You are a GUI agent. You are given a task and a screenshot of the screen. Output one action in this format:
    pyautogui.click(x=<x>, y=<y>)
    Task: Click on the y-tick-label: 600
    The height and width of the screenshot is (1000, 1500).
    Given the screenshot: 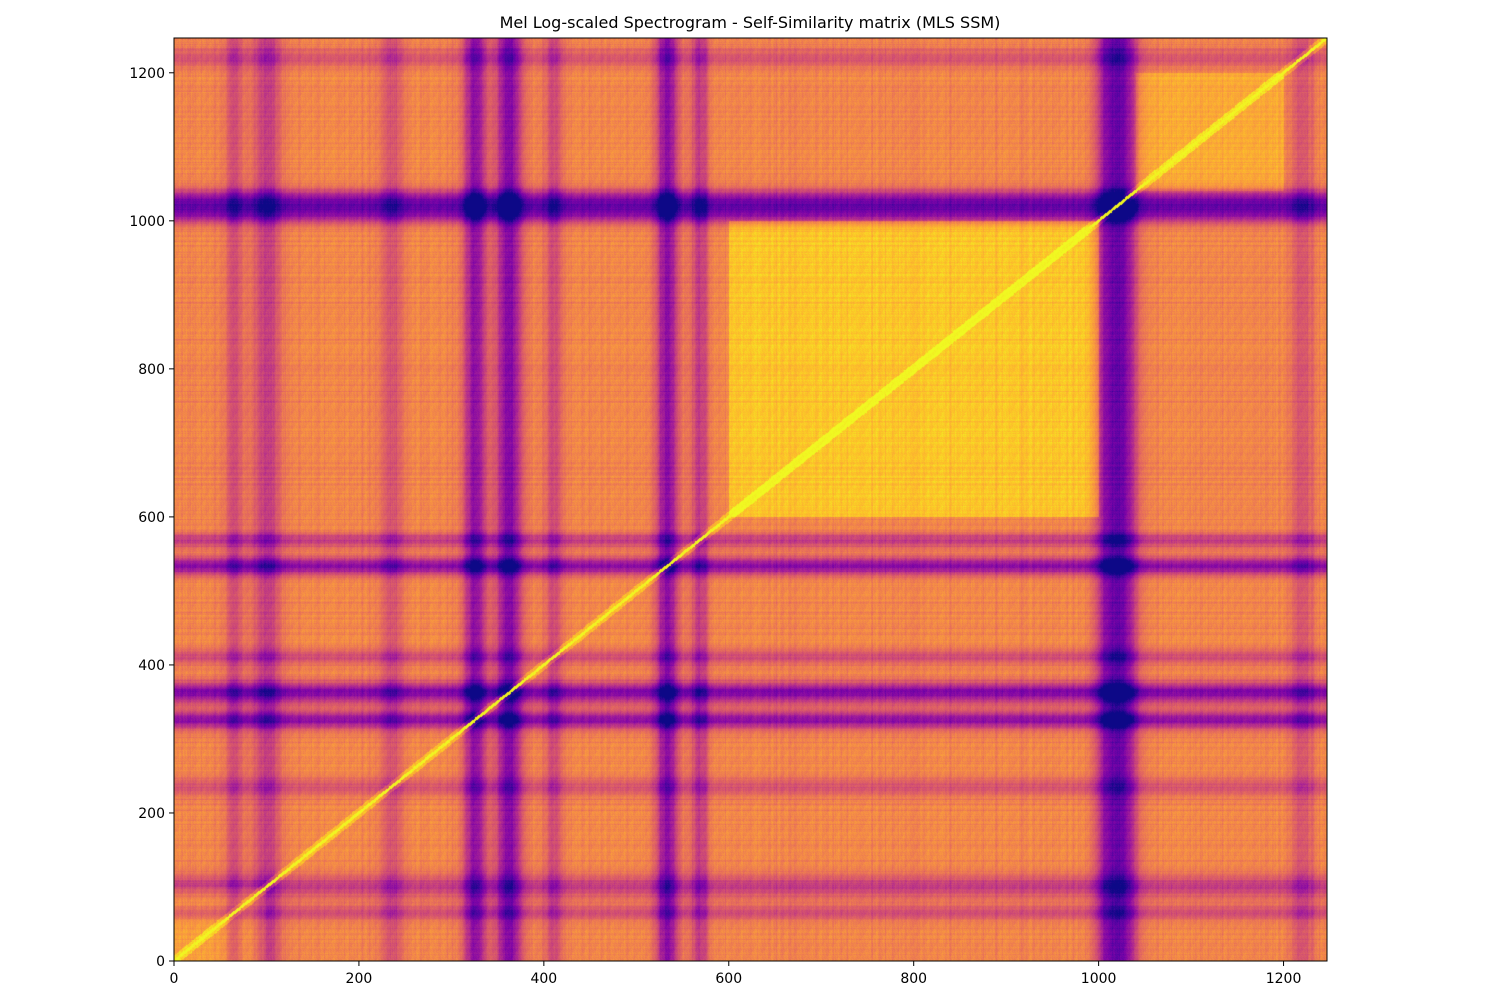 What is the action you would take?
    pyautogui.click(x=151, y=518)
    